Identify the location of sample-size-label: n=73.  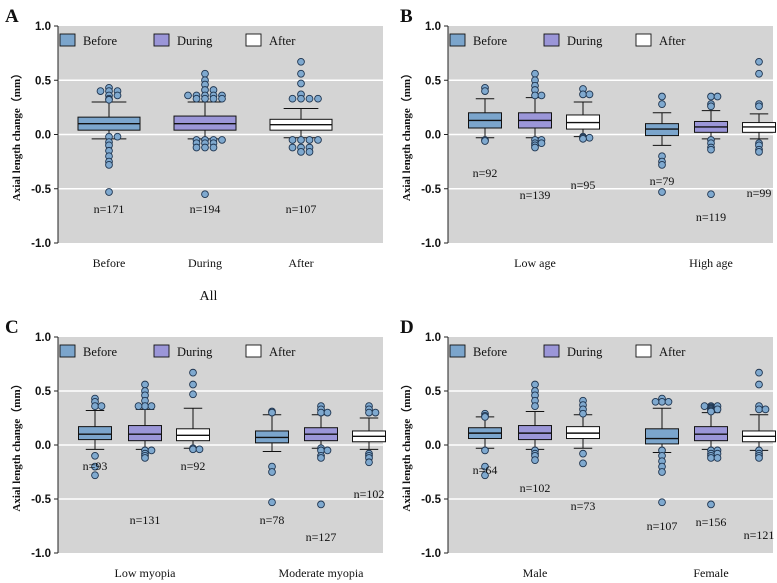
(583, 506).